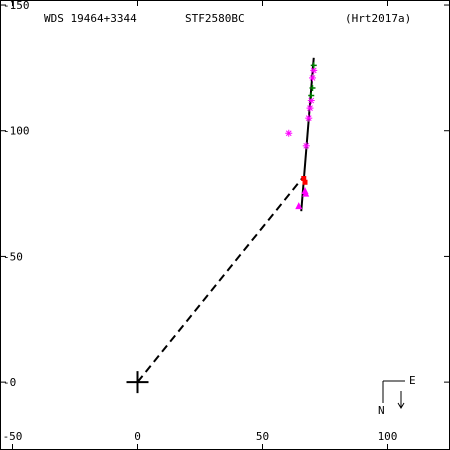  Describe the element at coordinates (90, 18) in the screenshot. I see `wds-designation: WDS 19464+3344` at that location.